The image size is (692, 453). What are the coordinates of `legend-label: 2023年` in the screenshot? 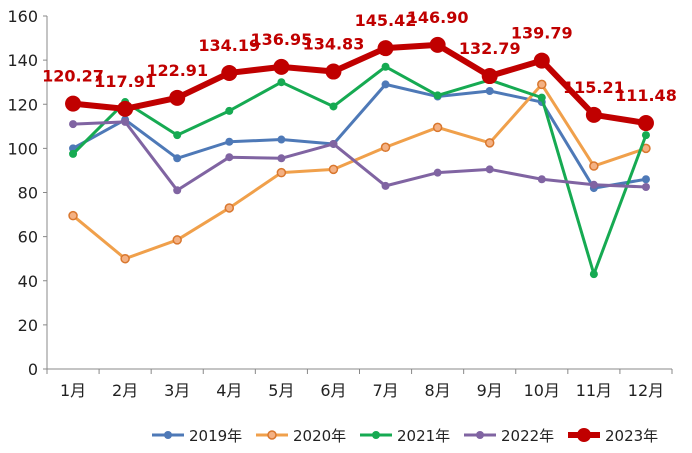 It's located at (631, 436).